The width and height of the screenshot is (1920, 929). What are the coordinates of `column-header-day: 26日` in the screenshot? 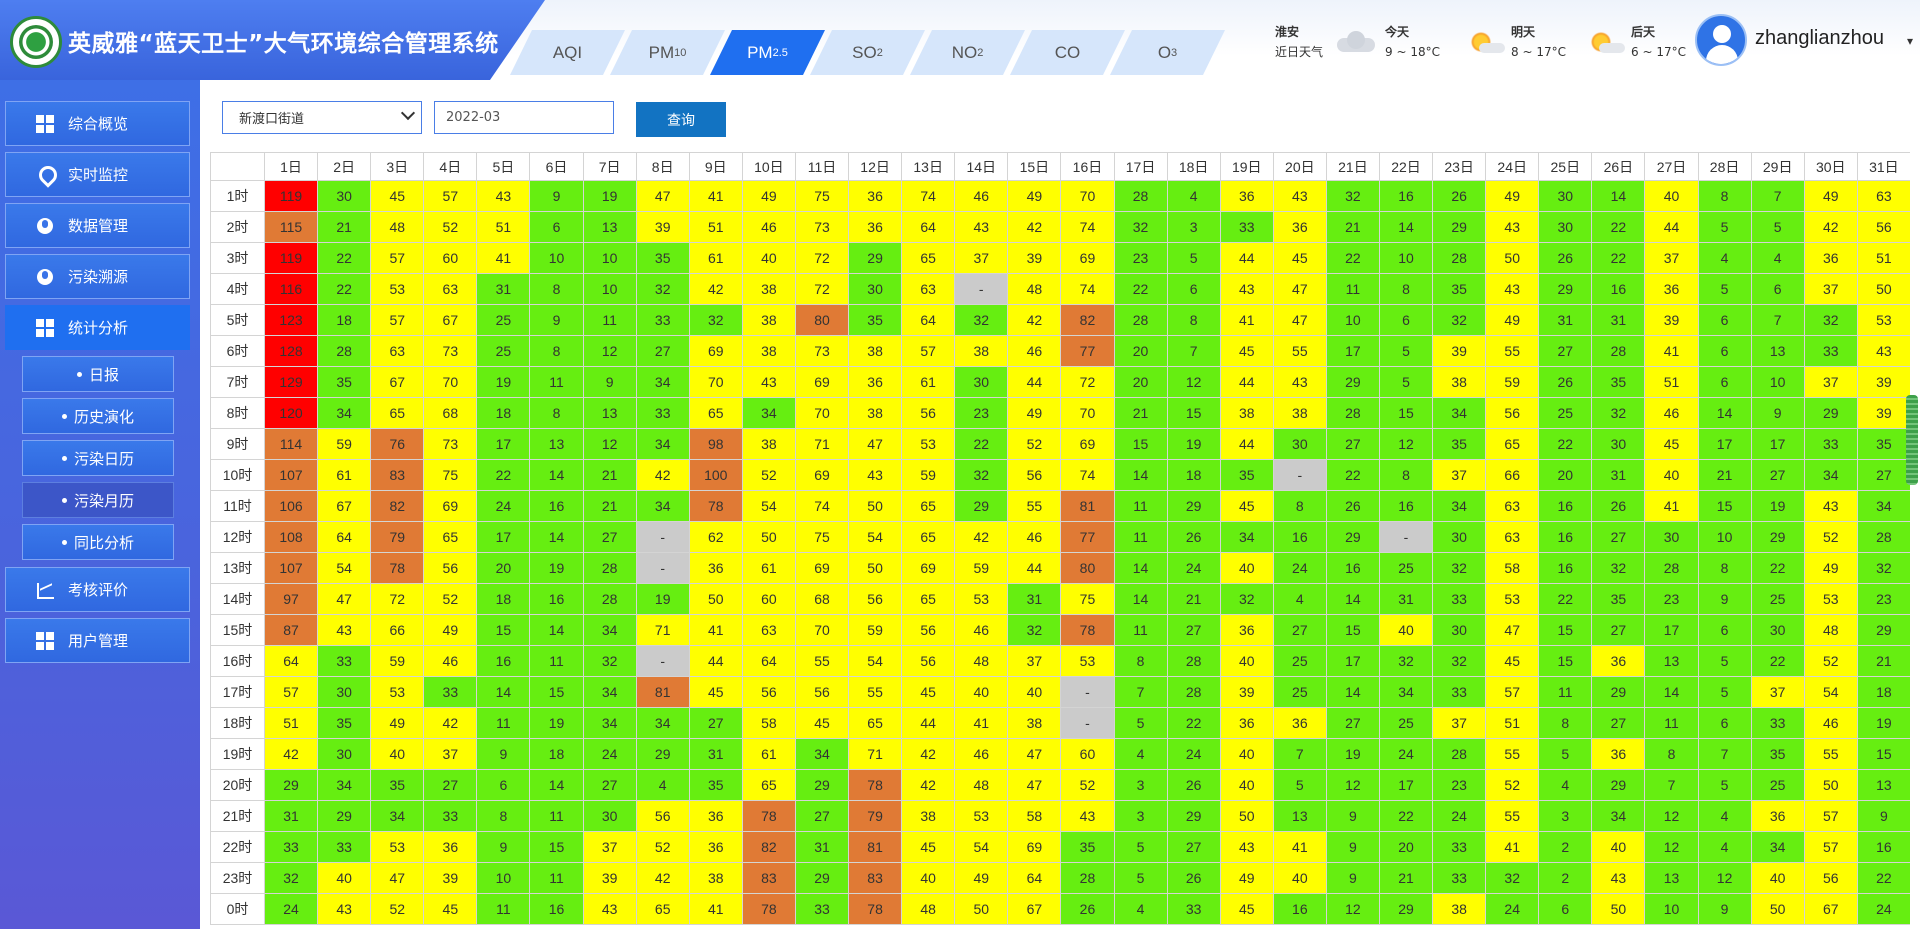 It's located at (1618, 166).